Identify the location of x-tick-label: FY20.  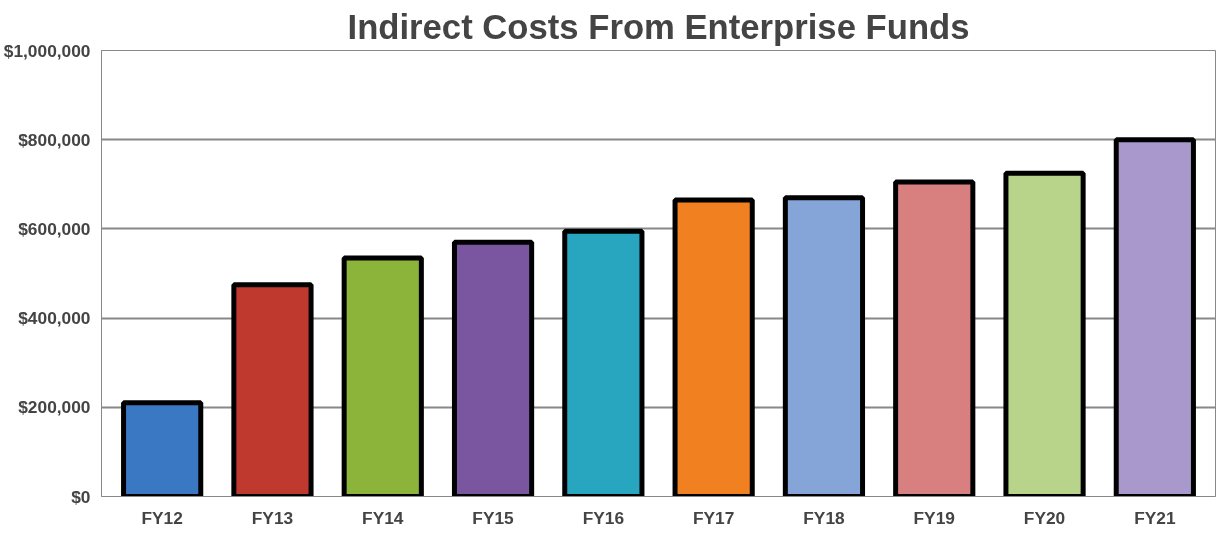
(1044, 517).